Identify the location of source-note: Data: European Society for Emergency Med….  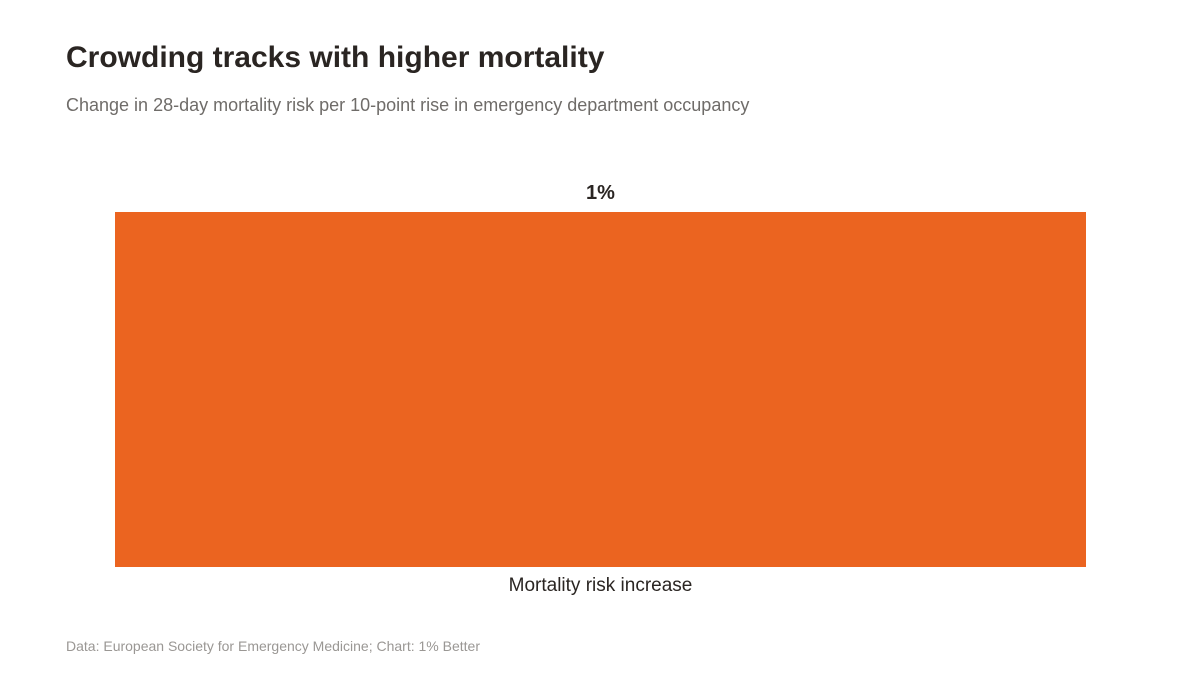
(273, 646).